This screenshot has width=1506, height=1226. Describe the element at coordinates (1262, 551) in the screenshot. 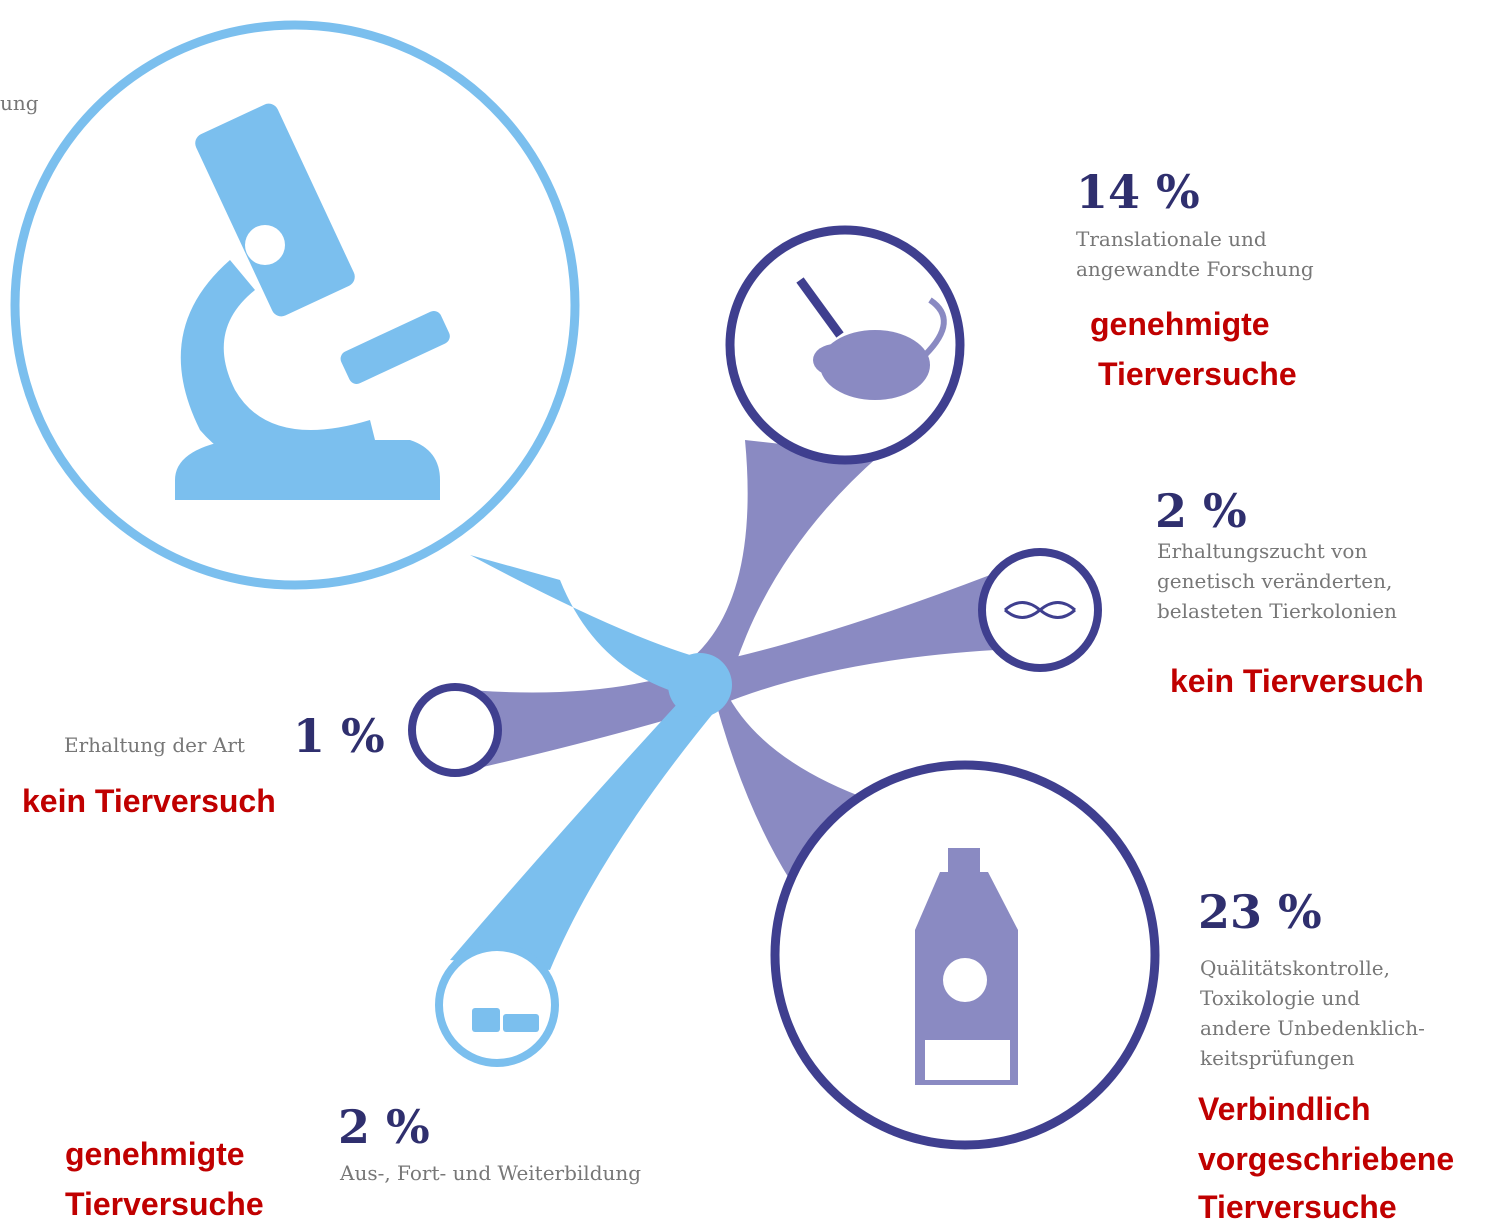

I see `description: Erhaltungszucht von` at that location.